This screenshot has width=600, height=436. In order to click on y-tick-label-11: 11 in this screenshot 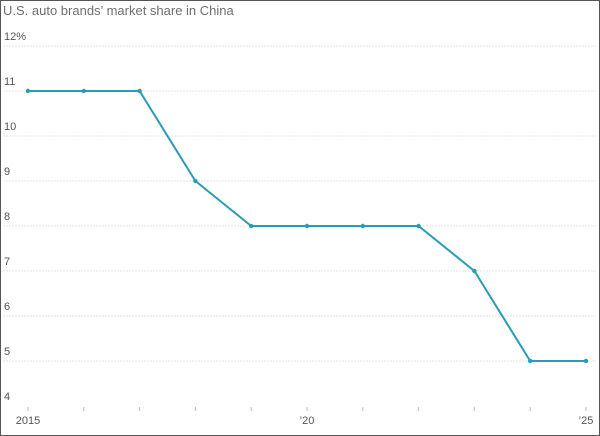, I will do `click(9, 82)`.